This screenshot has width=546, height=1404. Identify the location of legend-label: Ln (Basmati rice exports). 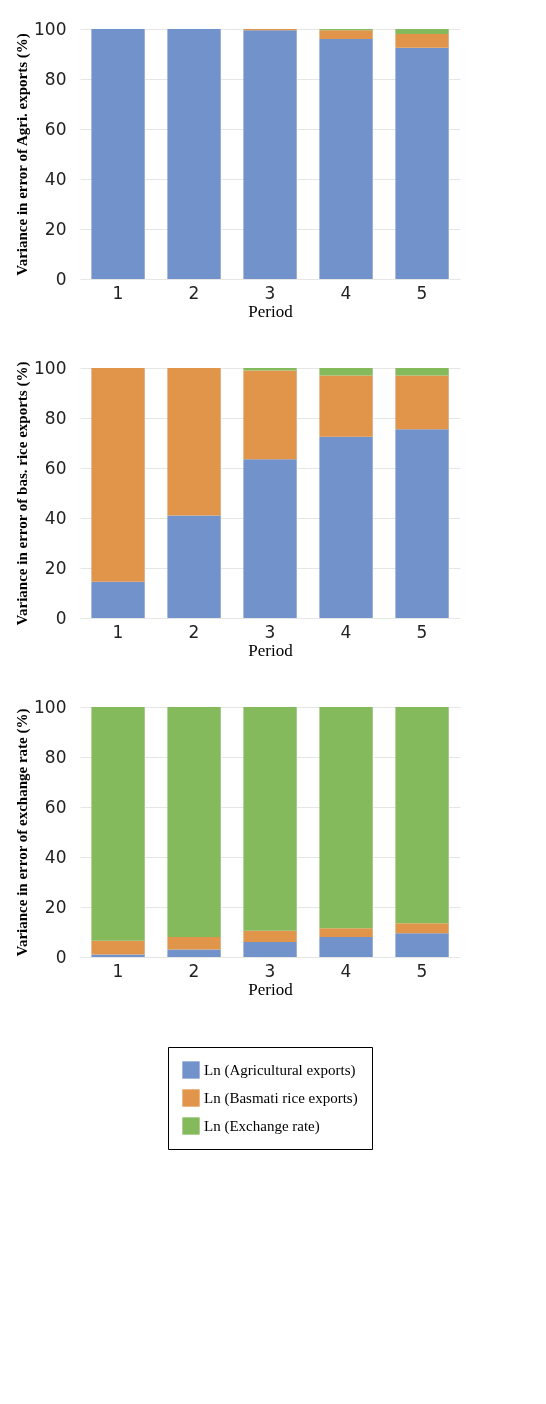
(281, 1098).